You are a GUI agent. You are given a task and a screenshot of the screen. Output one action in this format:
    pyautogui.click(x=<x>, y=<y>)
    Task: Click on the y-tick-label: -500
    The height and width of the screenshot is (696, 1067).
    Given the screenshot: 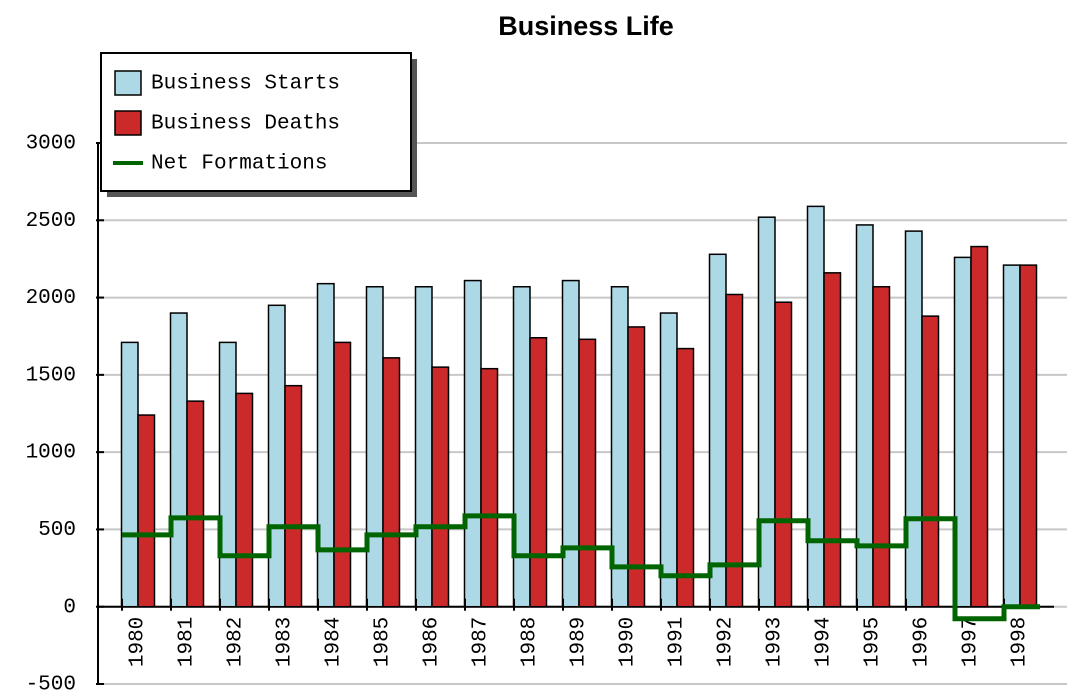 What is the action you would take?
    pyautogui.click(x=51, y=685)
    